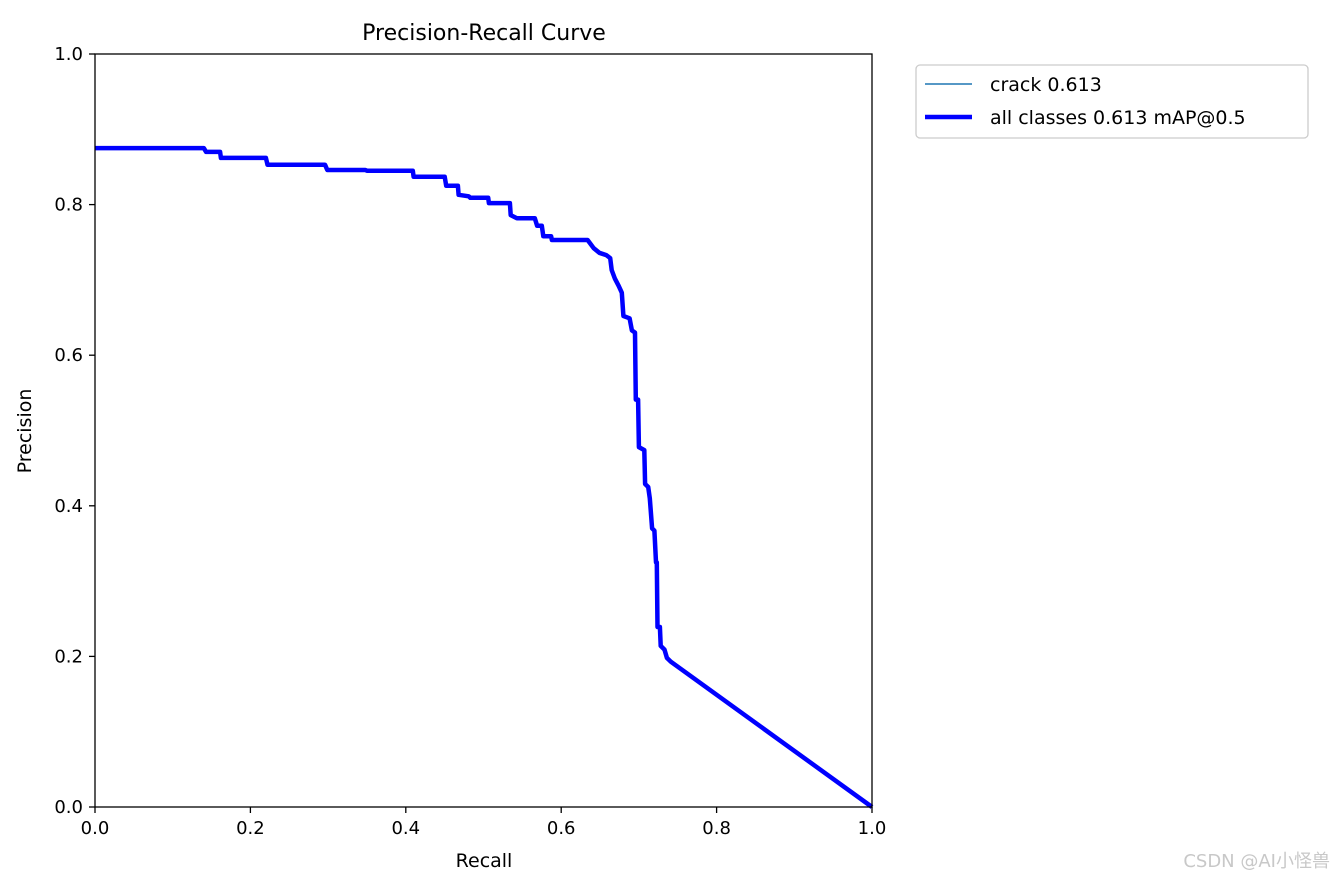 The width and height of the screenshot is (1338, 881). Describe the element at coordinates (95, 828) in the screenshot. I see `x-tick-label: 0.0` at that location.